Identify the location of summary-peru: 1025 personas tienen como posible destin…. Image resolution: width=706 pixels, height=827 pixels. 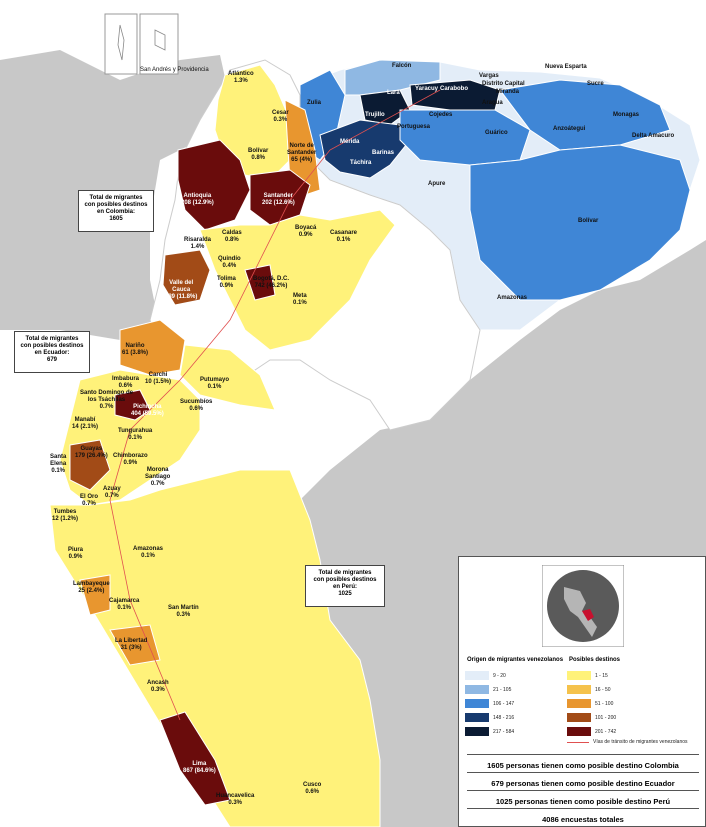
(583, 798).